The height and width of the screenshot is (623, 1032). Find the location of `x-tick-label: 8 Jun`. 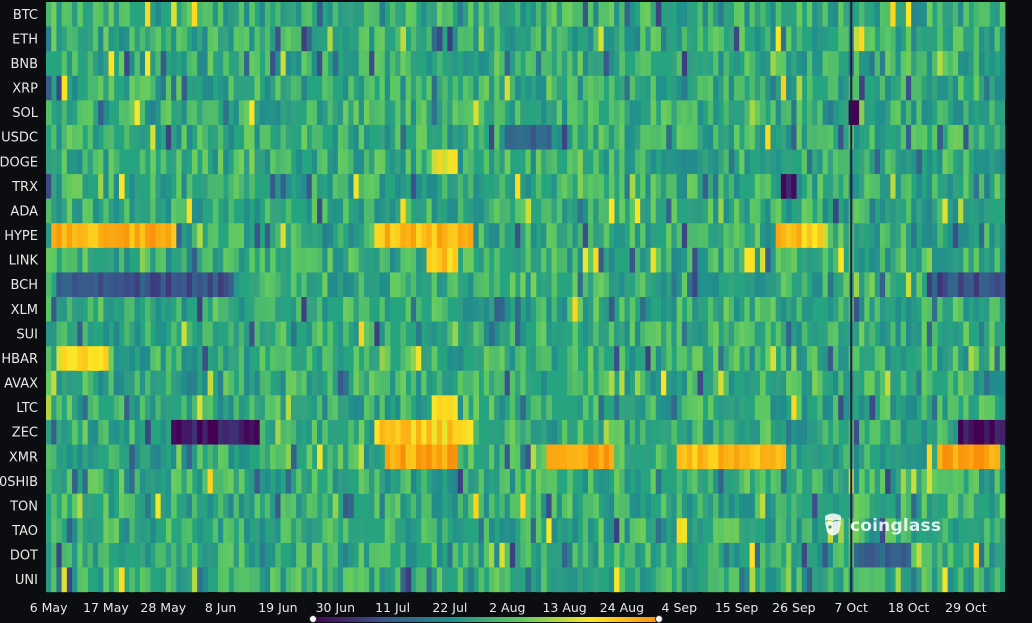

x-tick-label: 8 Jun is located at coordinates (220, 607).